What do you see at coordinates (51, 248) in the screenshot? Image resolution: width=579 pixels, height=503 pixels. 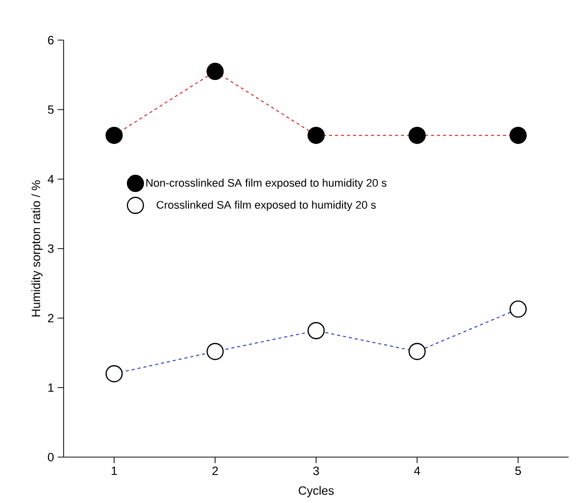 I see `y-tick-label: 3` at bounding box center [51, 248].